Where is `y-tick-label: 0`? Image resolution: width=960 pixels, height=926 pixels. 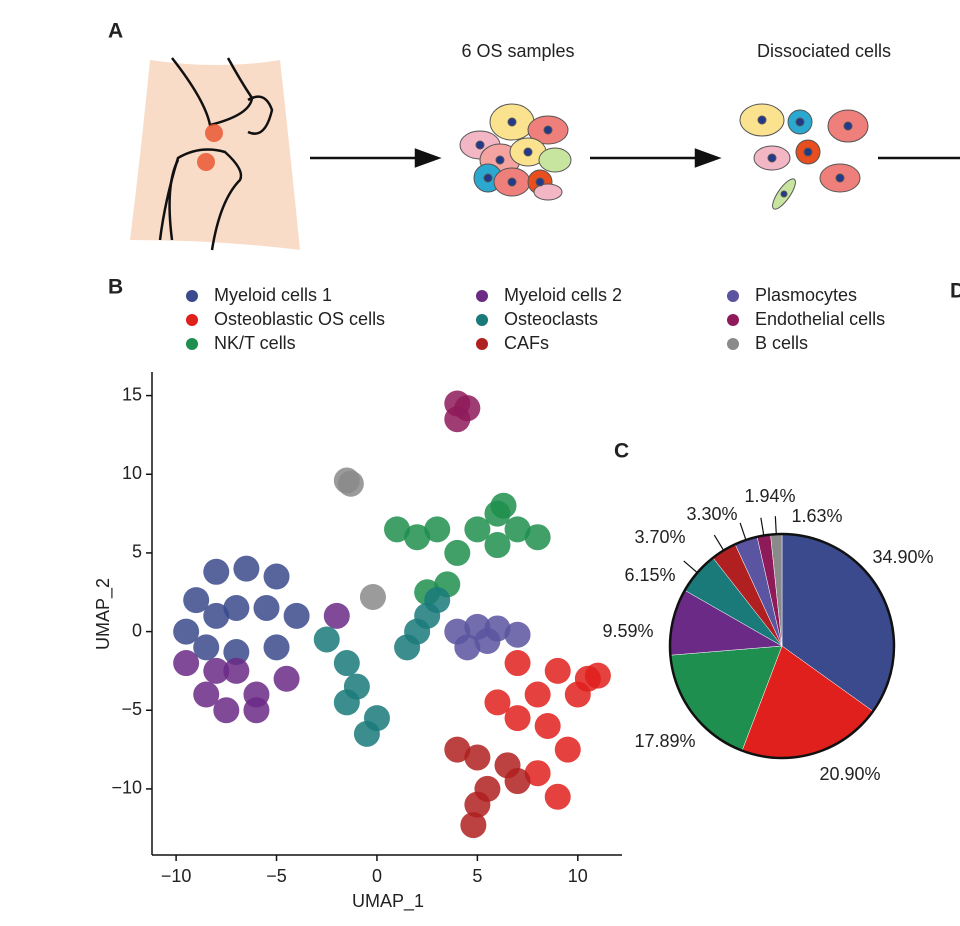 y-tick-label: 0 is located at coordinates (137, 630).